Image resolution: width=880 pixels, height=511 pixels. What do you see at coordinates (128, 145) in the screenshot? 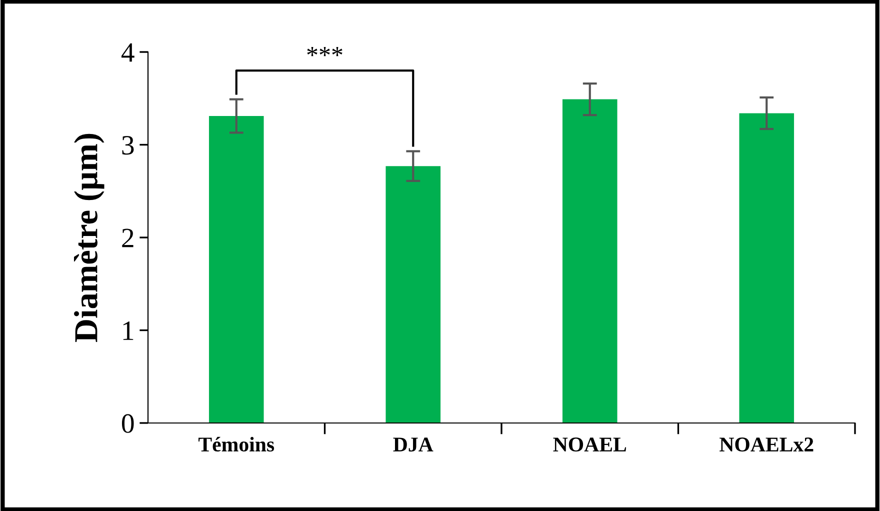
I see `y-tick-label: 3` at bounding box center [128, 145].